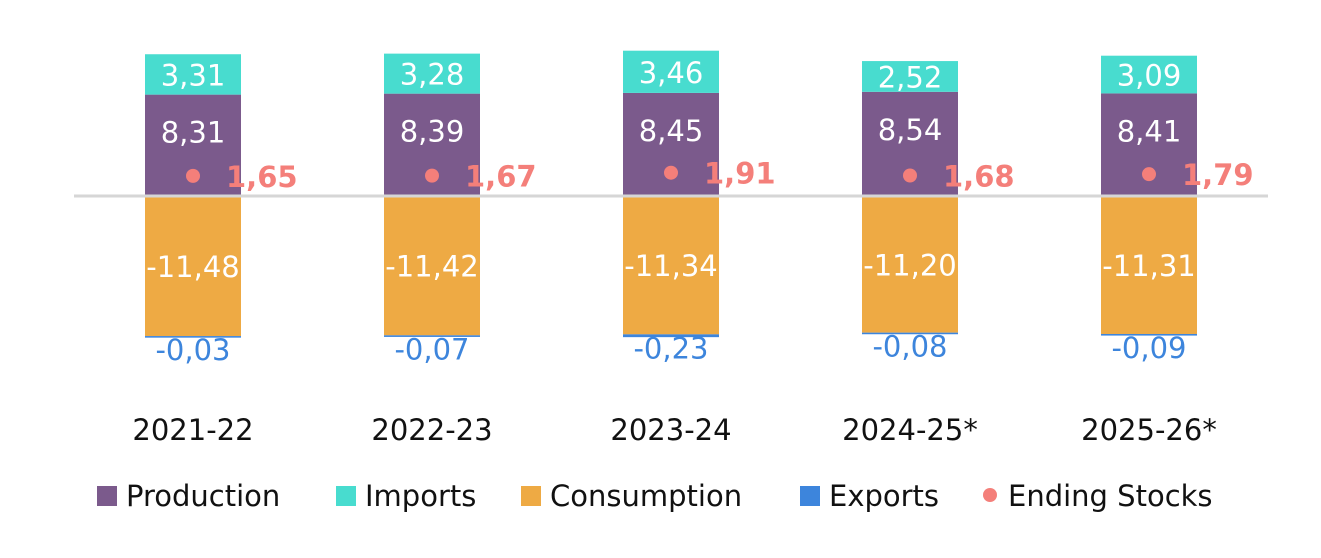 Image resolution: width=1321 pixels, height=558 pixels. I want to click on consumption-value-label: -11,20, so click(910, 265).